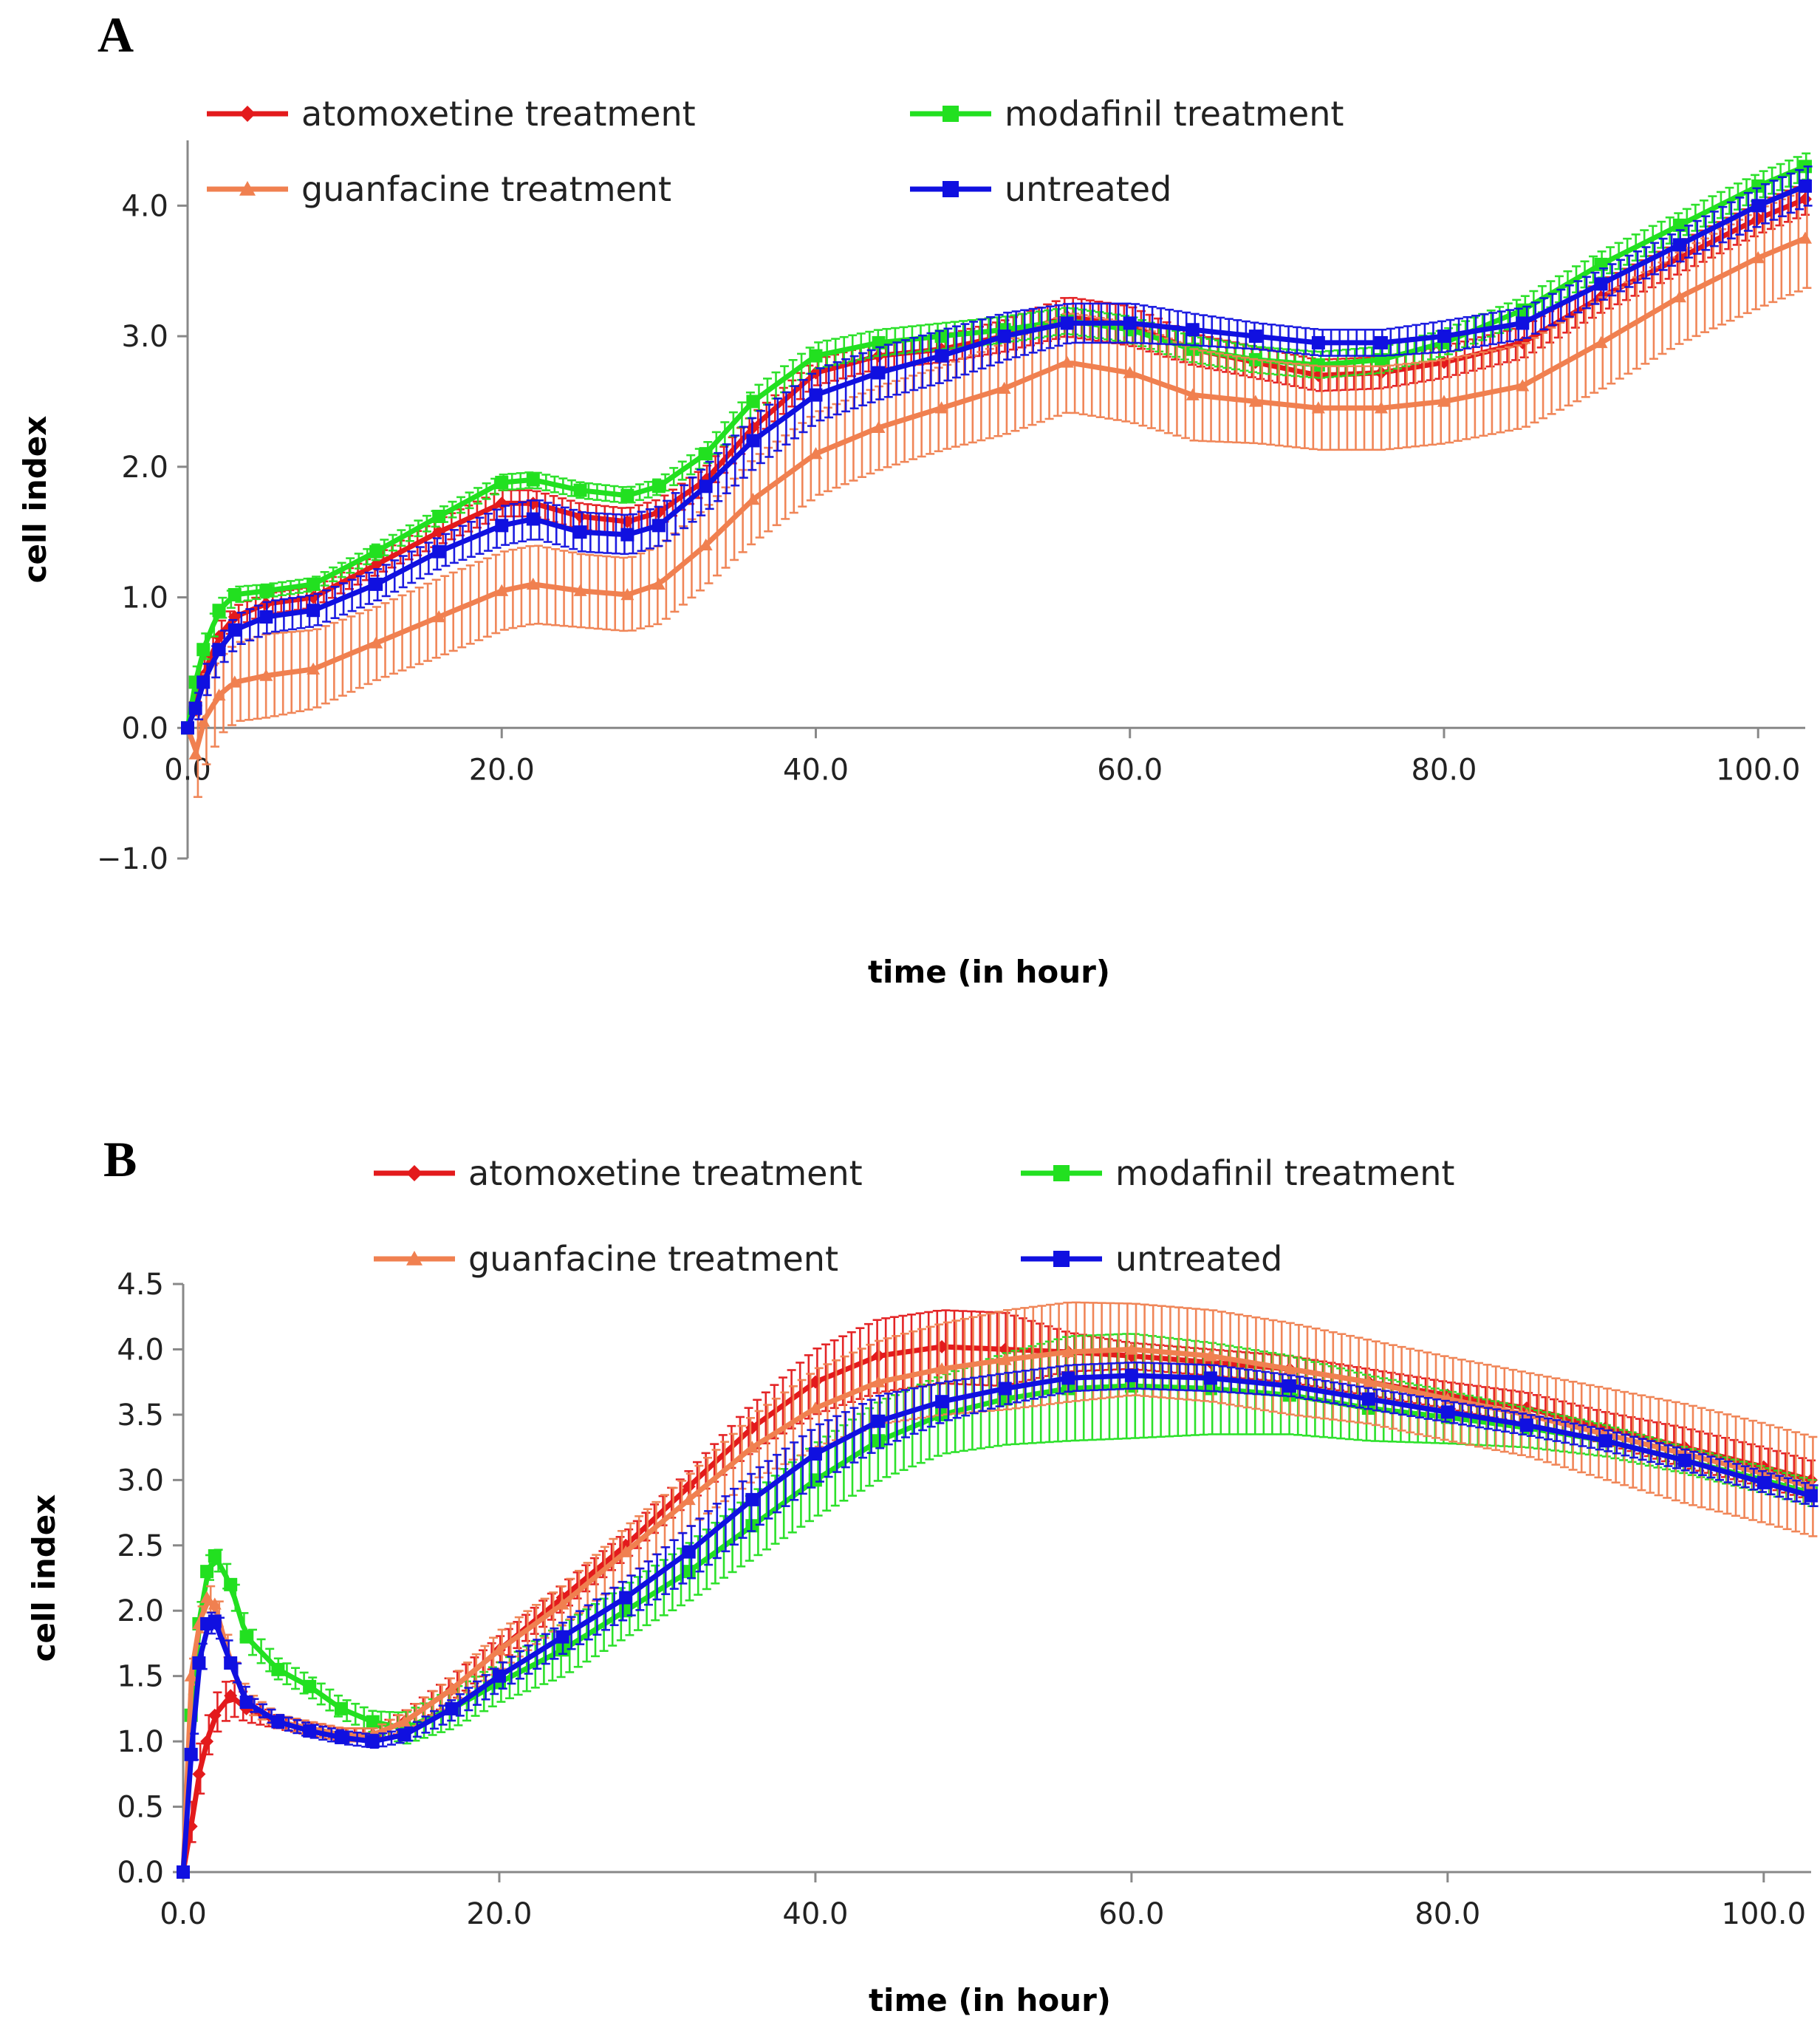 The image size is (1820, 2042). Describe the element at coordinates (144, 337) in the screenshot. I see `panel-a-y-tick-label: 3.0` at that location.